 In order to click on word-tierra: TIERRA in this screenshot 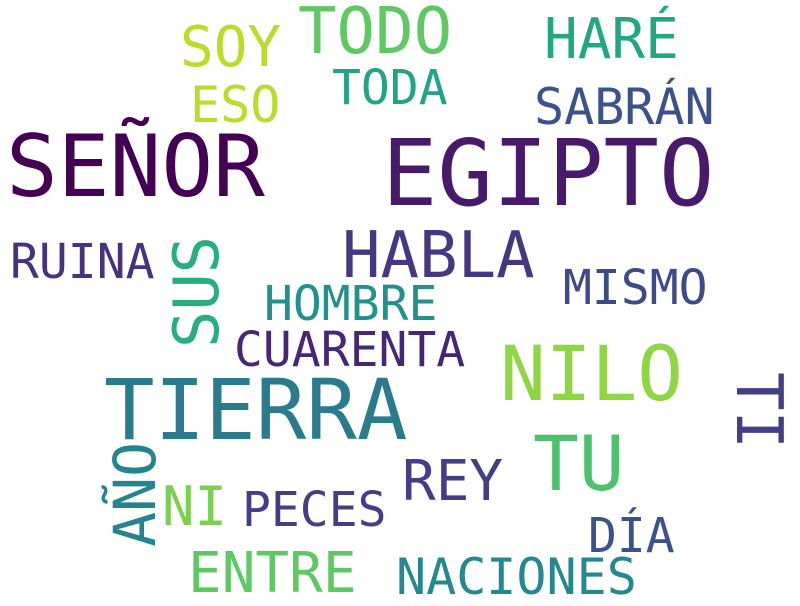, I will do `click(256, 410)`.